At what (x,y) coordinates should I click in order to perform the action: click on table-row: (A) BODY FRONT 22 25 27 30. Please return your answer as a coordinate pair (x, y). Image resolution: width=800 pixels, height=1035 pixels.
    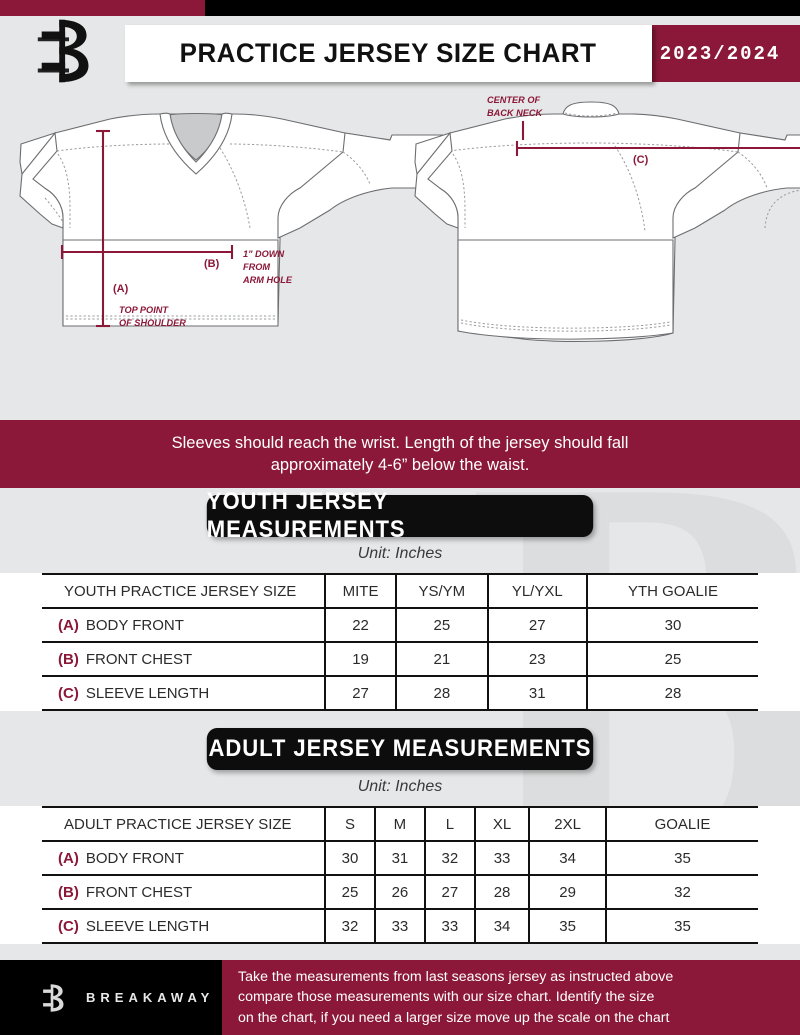
    Looking at the image, I should click on (400, 625).